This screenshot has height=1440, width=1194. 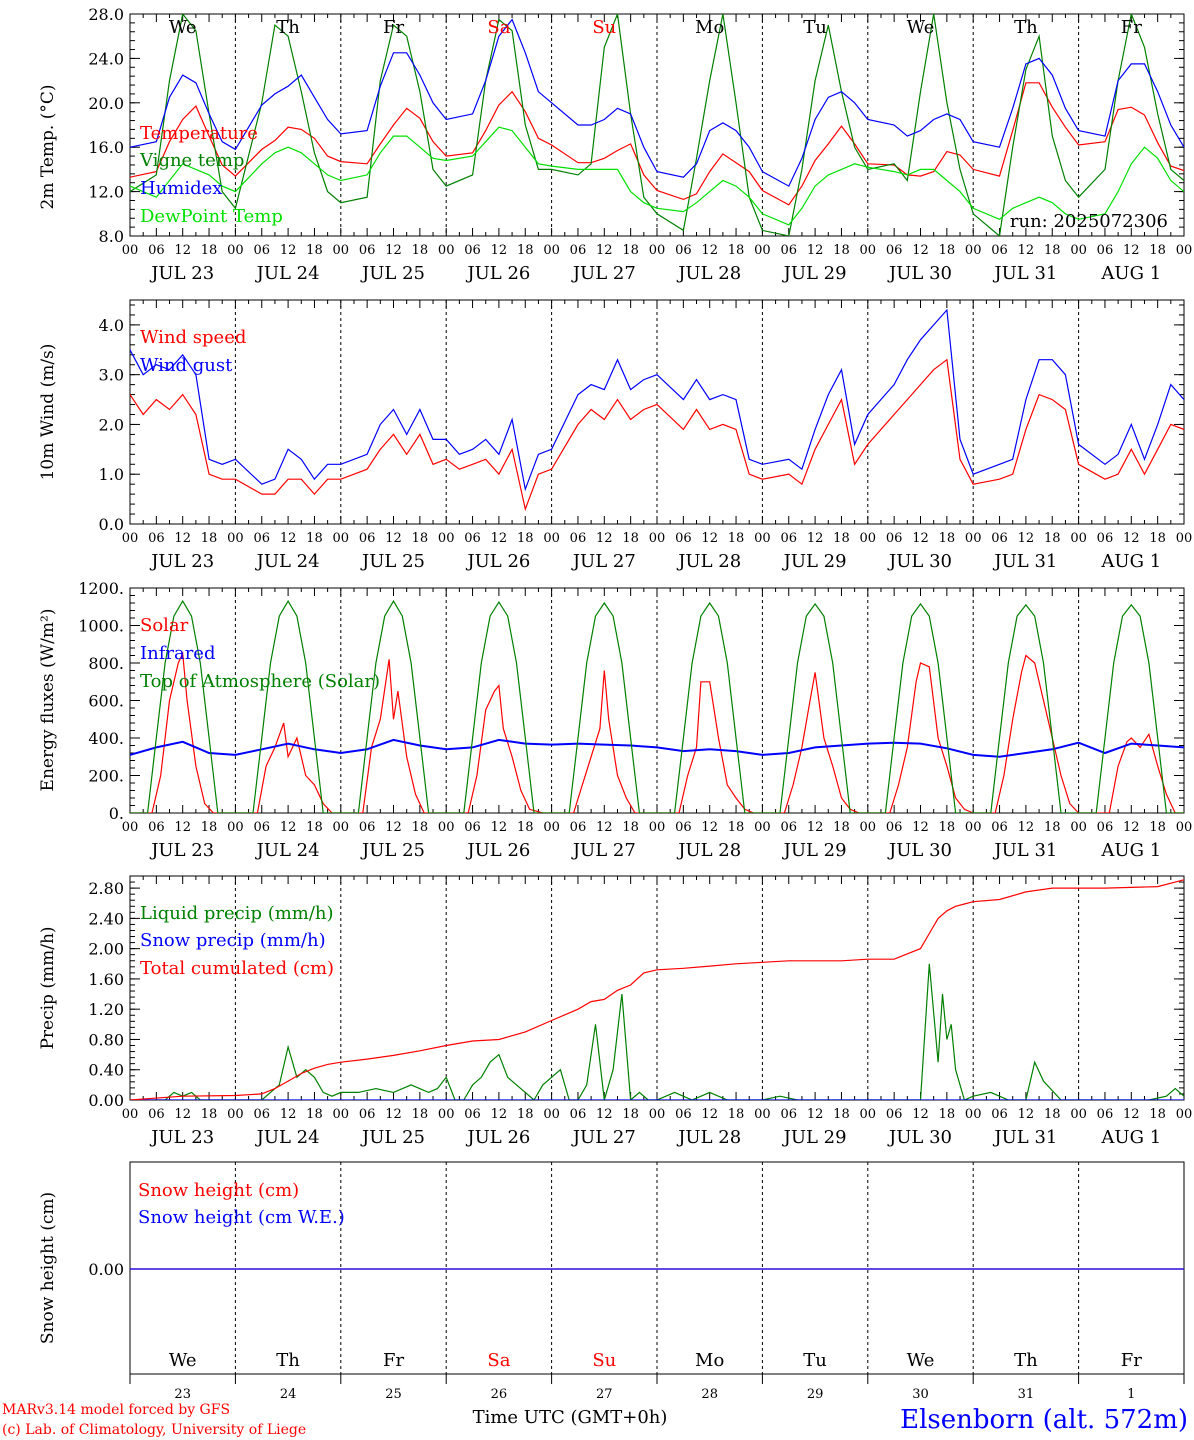 I want to click on day-name: Su, so click(x=604, y=27).